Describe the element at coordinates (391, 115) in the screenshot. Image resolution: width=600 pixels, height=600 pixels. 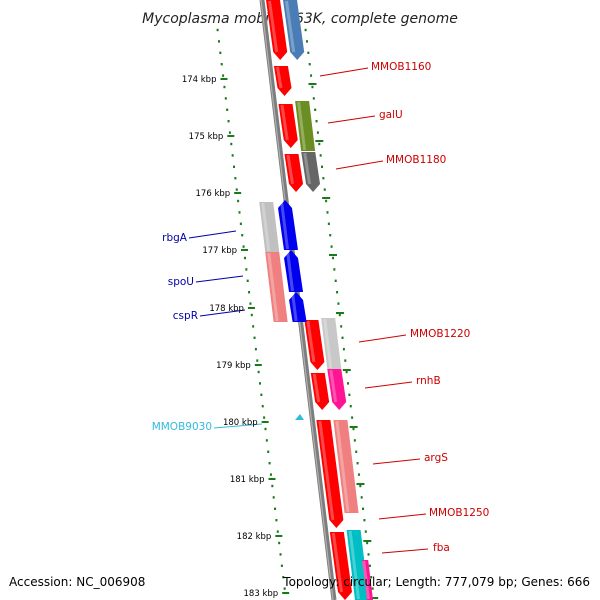
I see `gene-label-galu: galU` at that location.